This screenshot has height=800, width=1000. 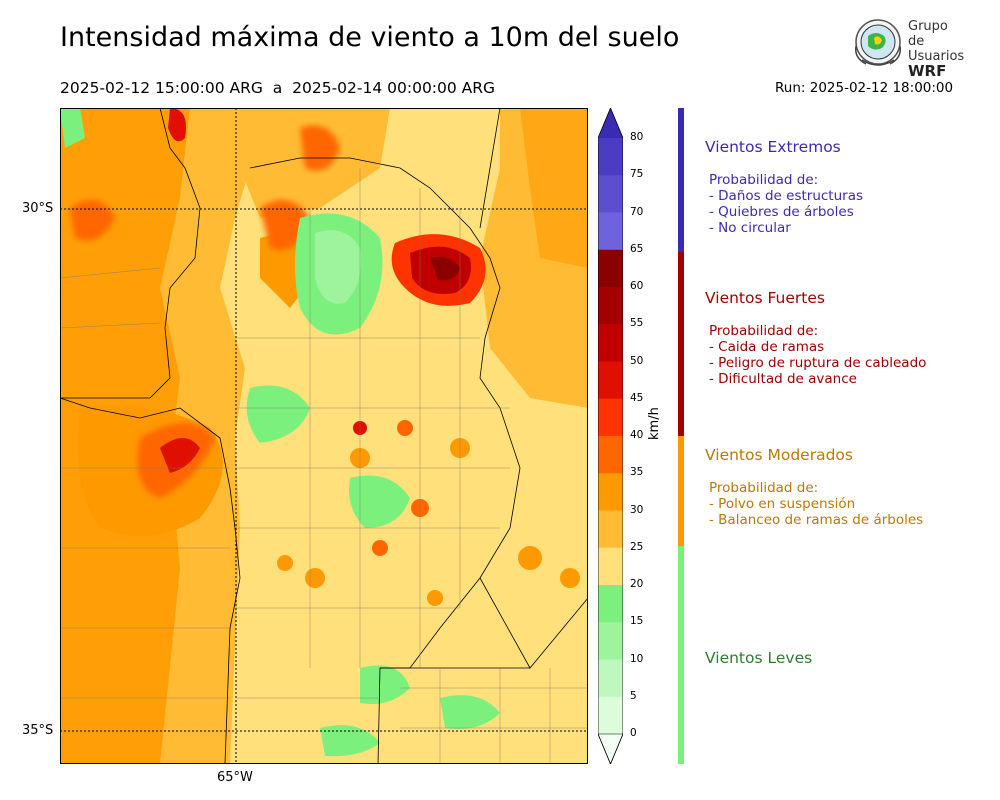 What do you see at coordinates (637, 509) in the screenshot?
I see `colorbar-tick-label: 30` at bounding box center [637, 509].